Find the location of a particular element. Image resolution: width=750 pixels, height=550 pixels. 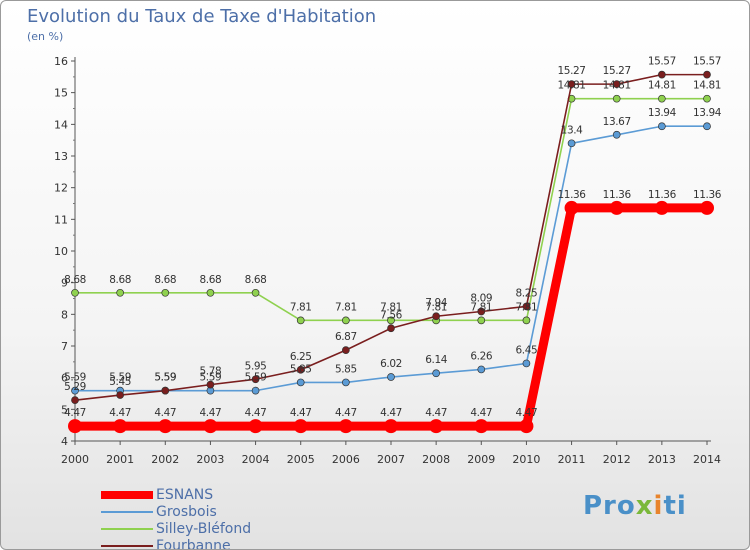

x-tick-label: 2013 is located at coordinates (662, 459).